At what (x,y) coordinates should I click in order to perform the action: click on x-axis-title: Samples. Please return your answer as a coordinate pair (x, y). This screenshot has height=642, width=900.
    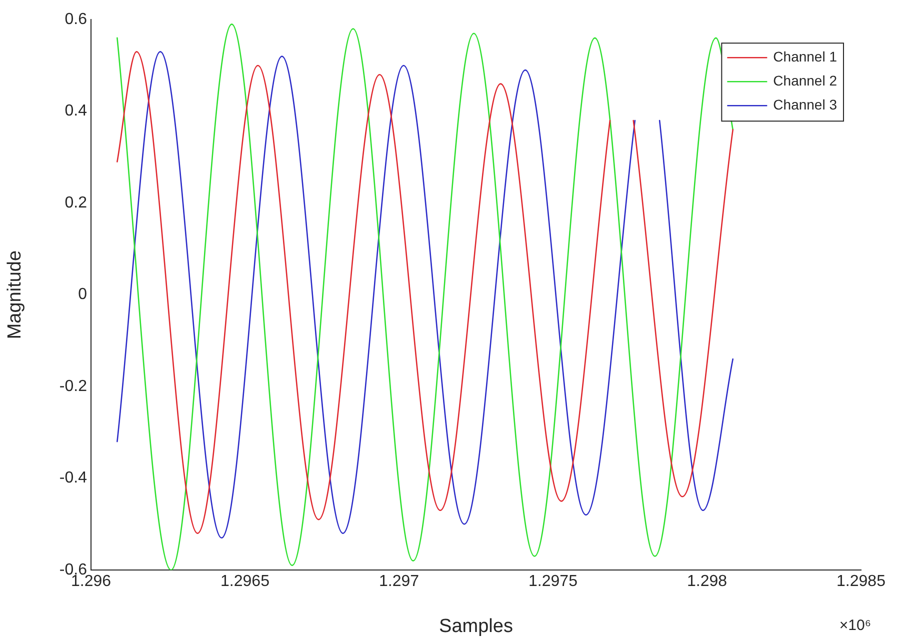
    Looking at the image, I should click on (476, 626).